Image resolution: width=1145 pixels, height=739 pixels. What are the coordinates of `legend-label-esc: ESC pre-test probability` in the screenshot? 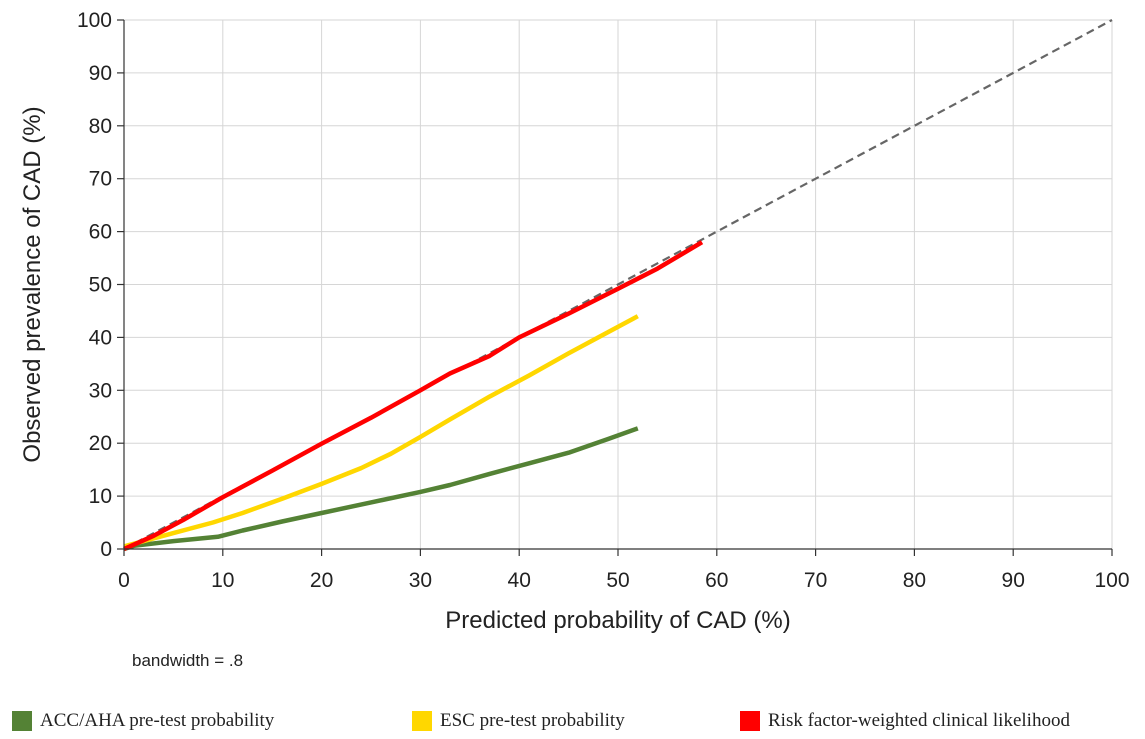 It's located at (532, 720).